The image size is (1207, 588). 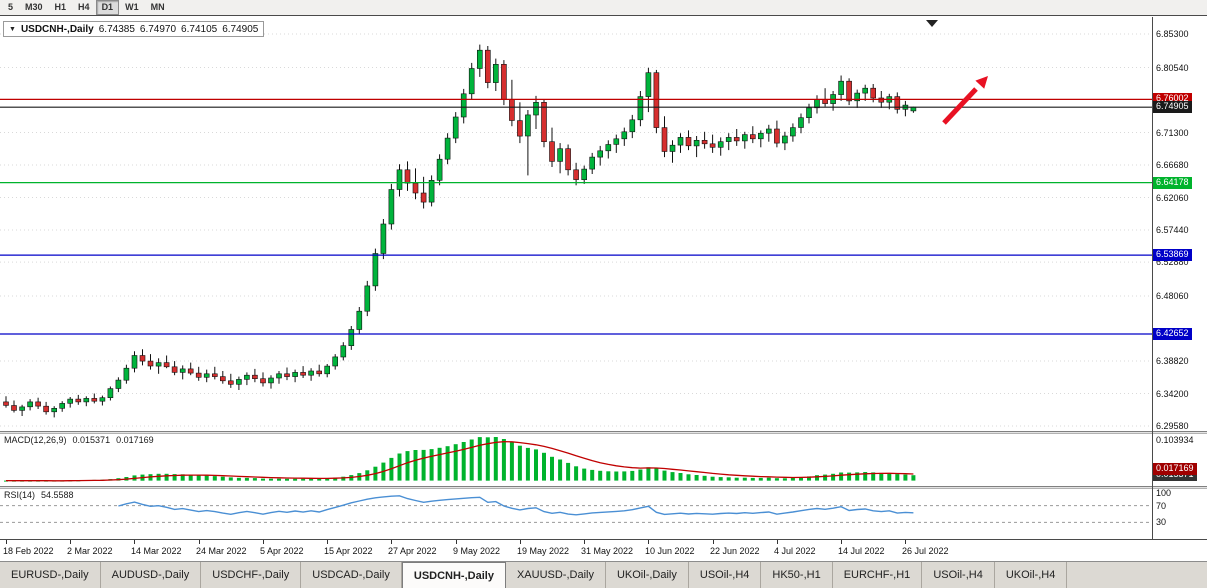 I want to click on date-axis-label: 10 Jun 2022, so click(x=670, y=551).